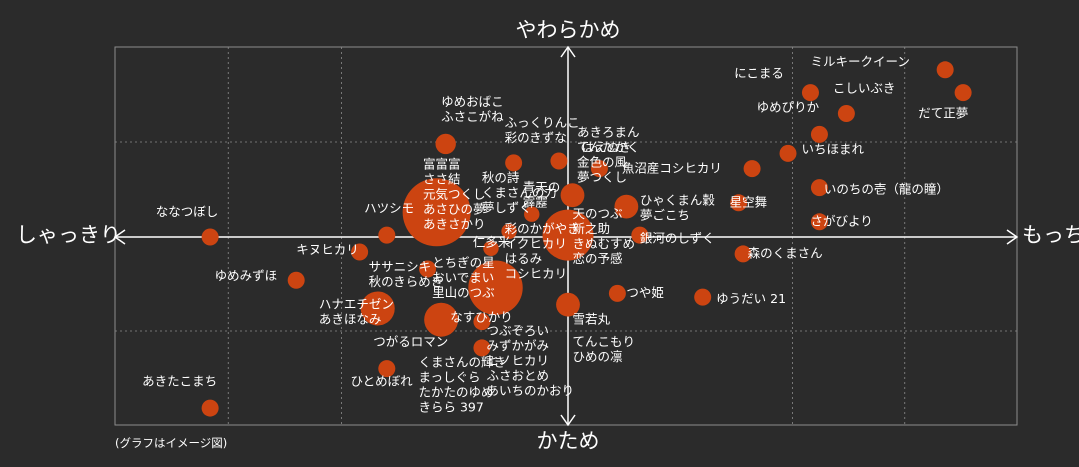 The width and height of the screenshot is (1079, 467). I want to click on point-label: あきろまんてんたかく金色の風夢つくし, so click(608, 154).